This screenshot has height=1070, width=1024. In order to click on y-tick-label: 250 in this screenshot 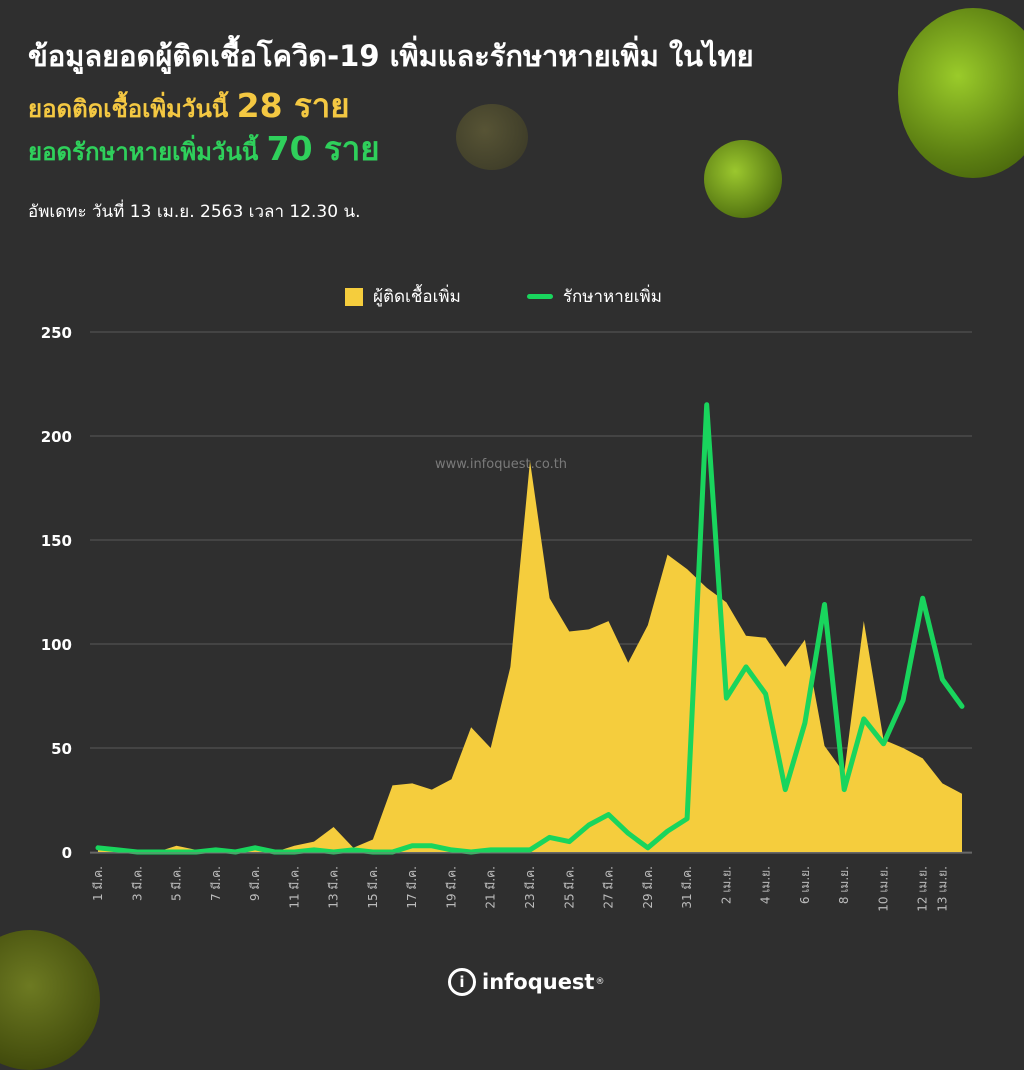, I will do `click(56, 333)`.